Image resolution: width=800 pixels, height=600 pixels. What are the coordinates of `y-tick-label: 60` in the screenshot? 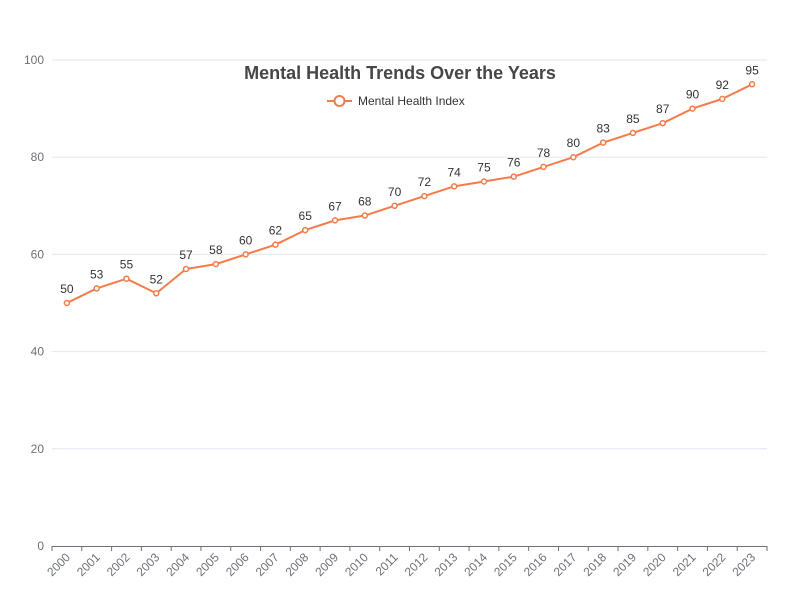 It's located at (38, 254).